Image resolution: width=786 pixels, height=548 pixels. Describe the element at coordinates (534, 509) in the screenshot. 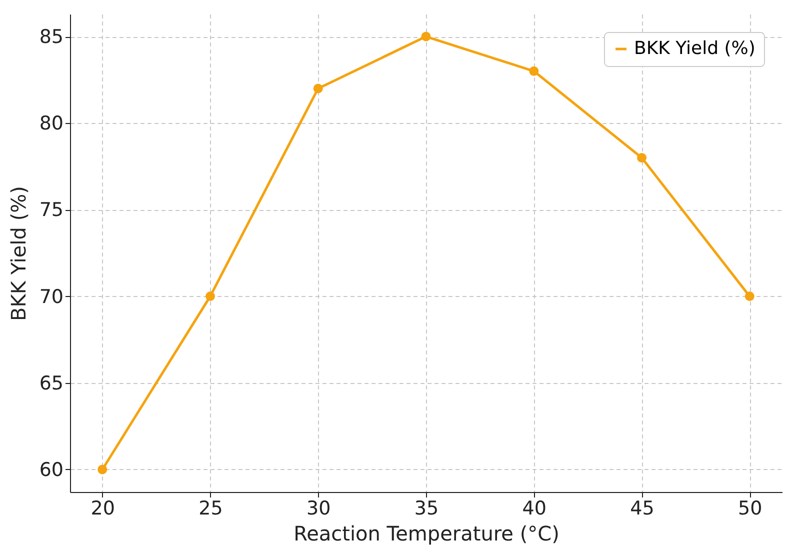

I see `x-tick-label: 40` at that location.